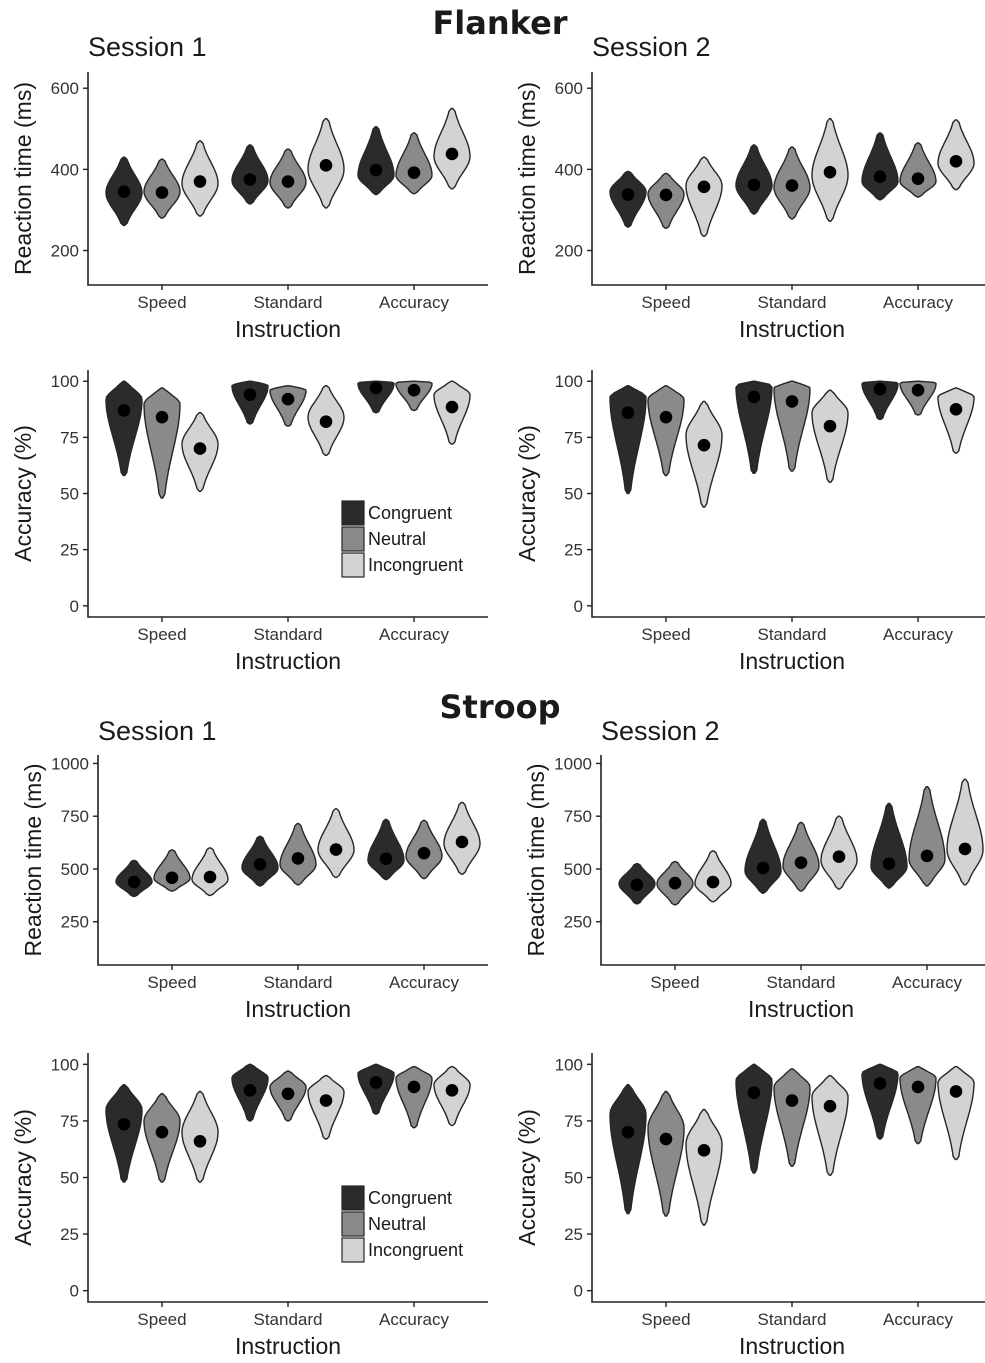 Image resolution: width=985 pixels, height=1363 pixels. What do you see at coordinates (65, 169) in the screenshot?
I see `y-tick-label: 400` at bounding box center [65, 169].